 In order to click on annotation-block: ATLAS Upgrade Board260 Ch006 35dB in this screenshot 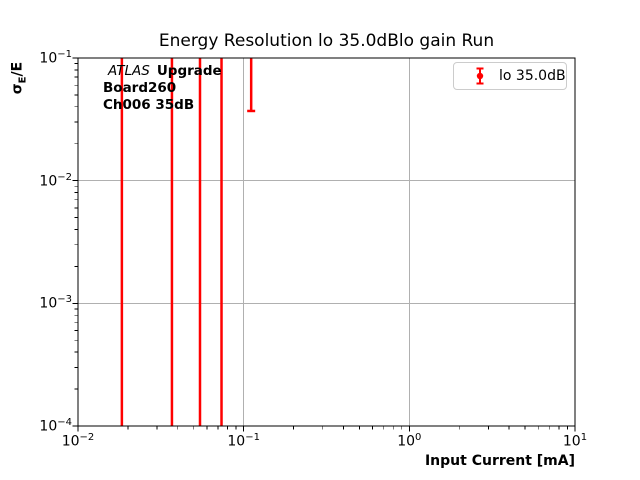, I will do `click(162, 88)`.